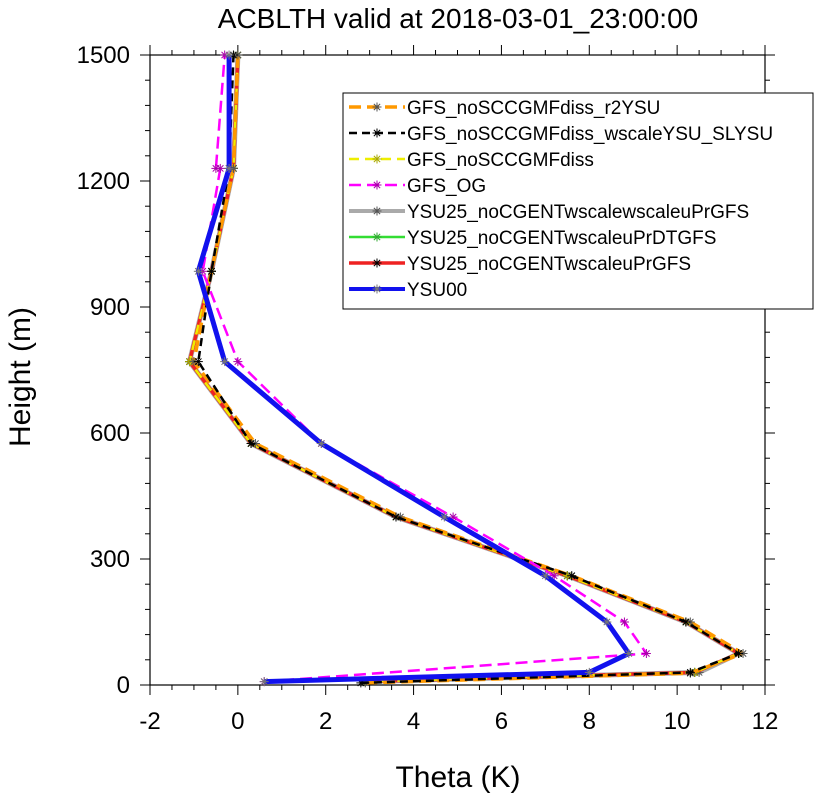 Image resolution: width=817 pixels, height=797 pixels. I want to click on x-tick-label: -2, so click(149, 721).